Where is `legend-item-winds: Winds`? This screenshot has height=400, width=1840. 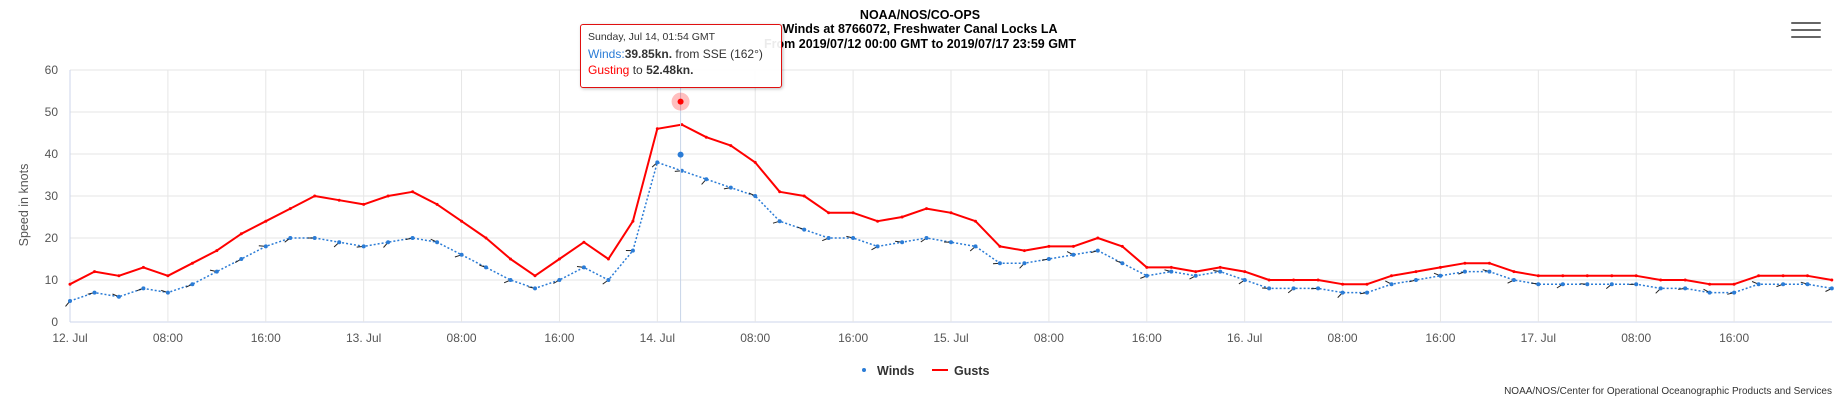 legend-item-winds: Winds is located at coordinates (888, 371).